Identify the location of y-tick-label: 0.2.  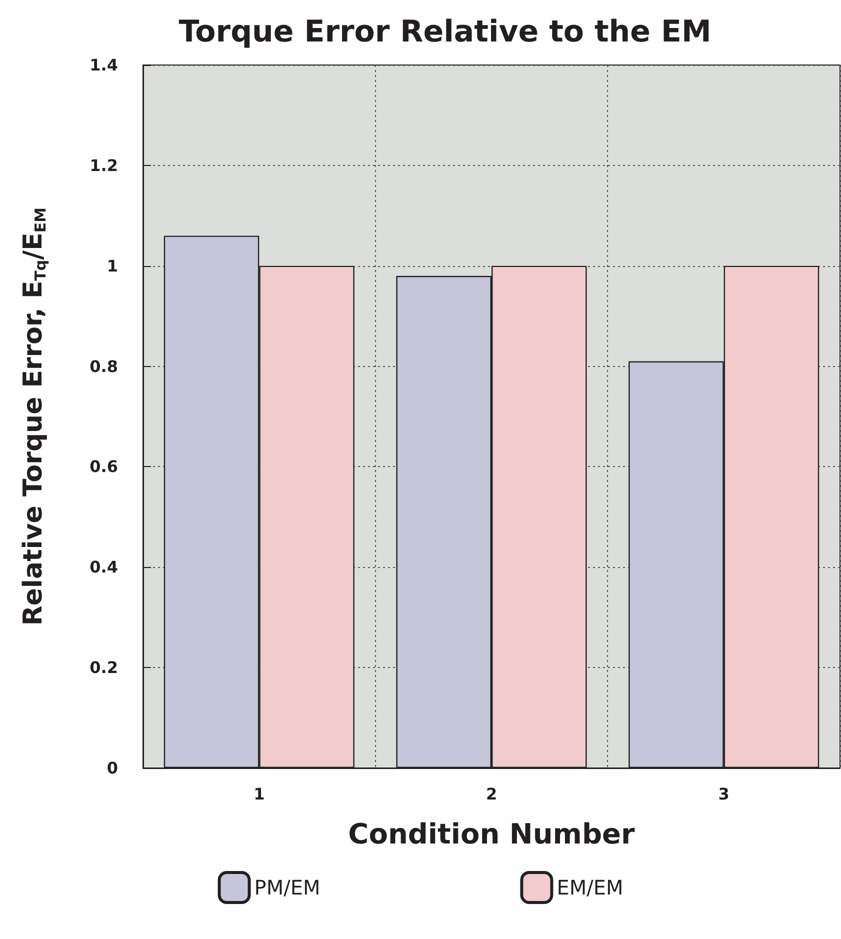
(104, 668).